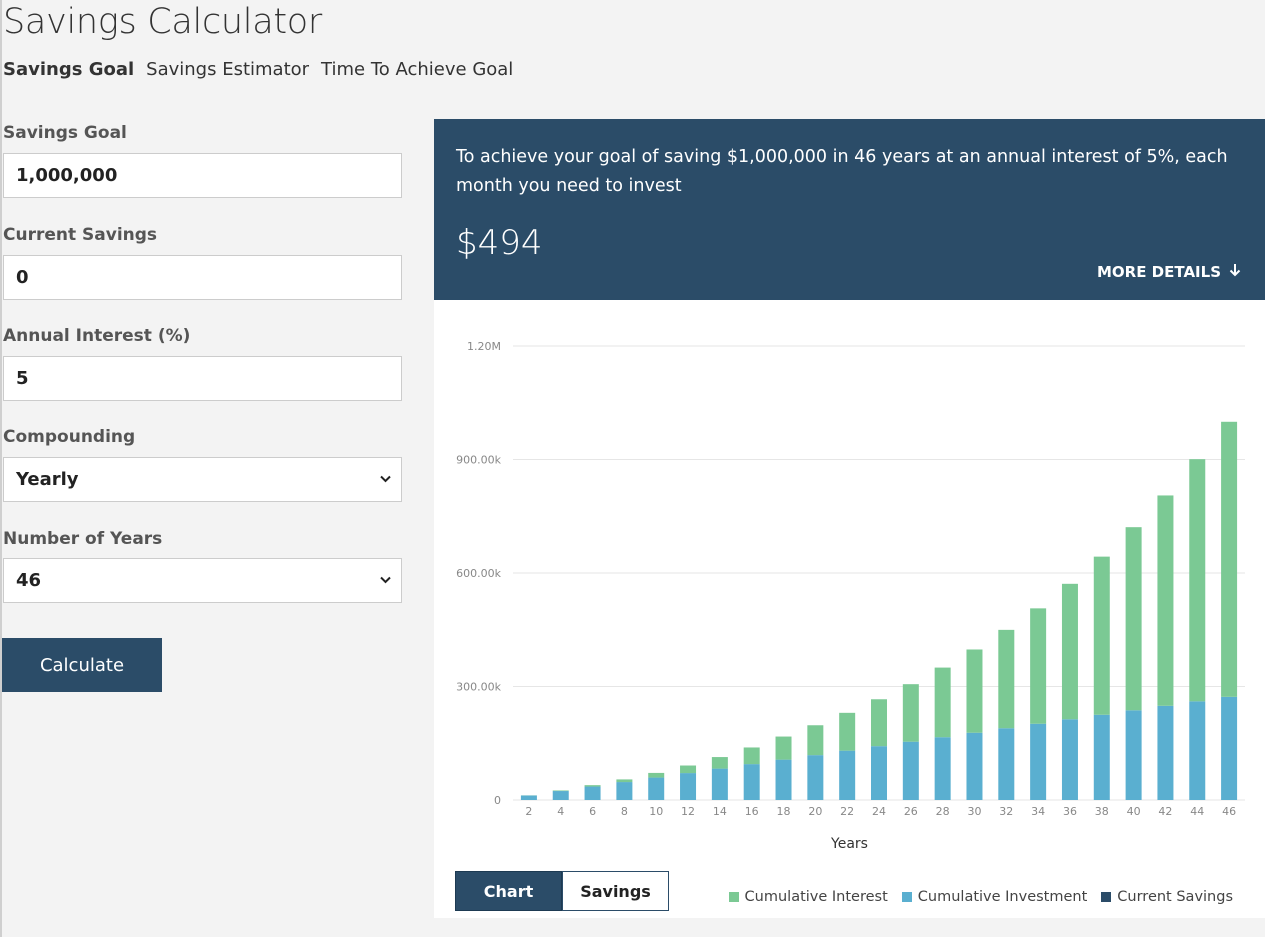  I want to click on x-tick-label: 6, so click(592, 811).